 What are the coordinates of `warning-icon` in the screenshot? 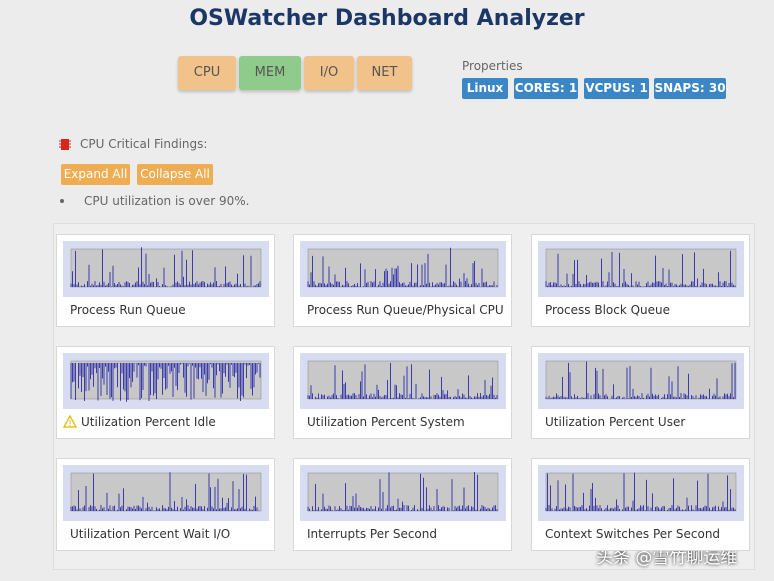 It's located at (70, 421).